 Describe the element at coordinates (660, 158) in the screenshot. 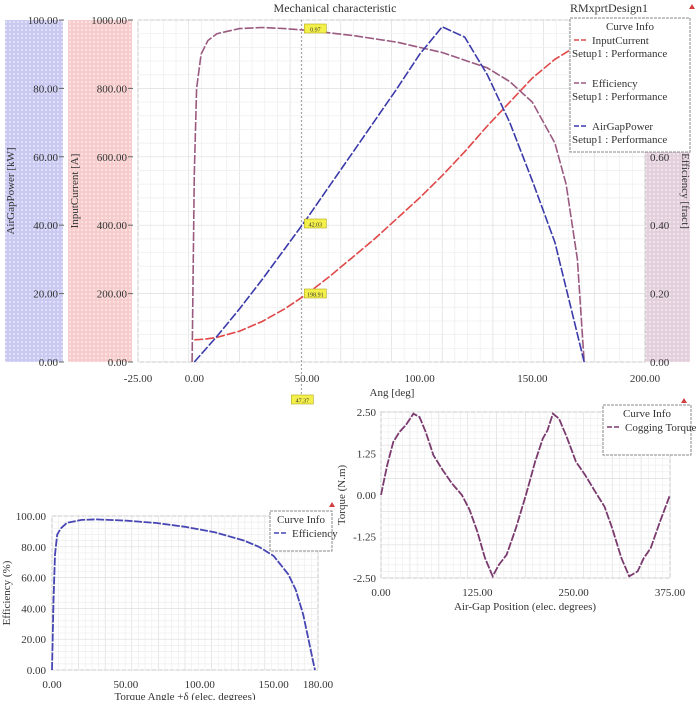

I see `y-tick-label-eff: 0.60` at that location.